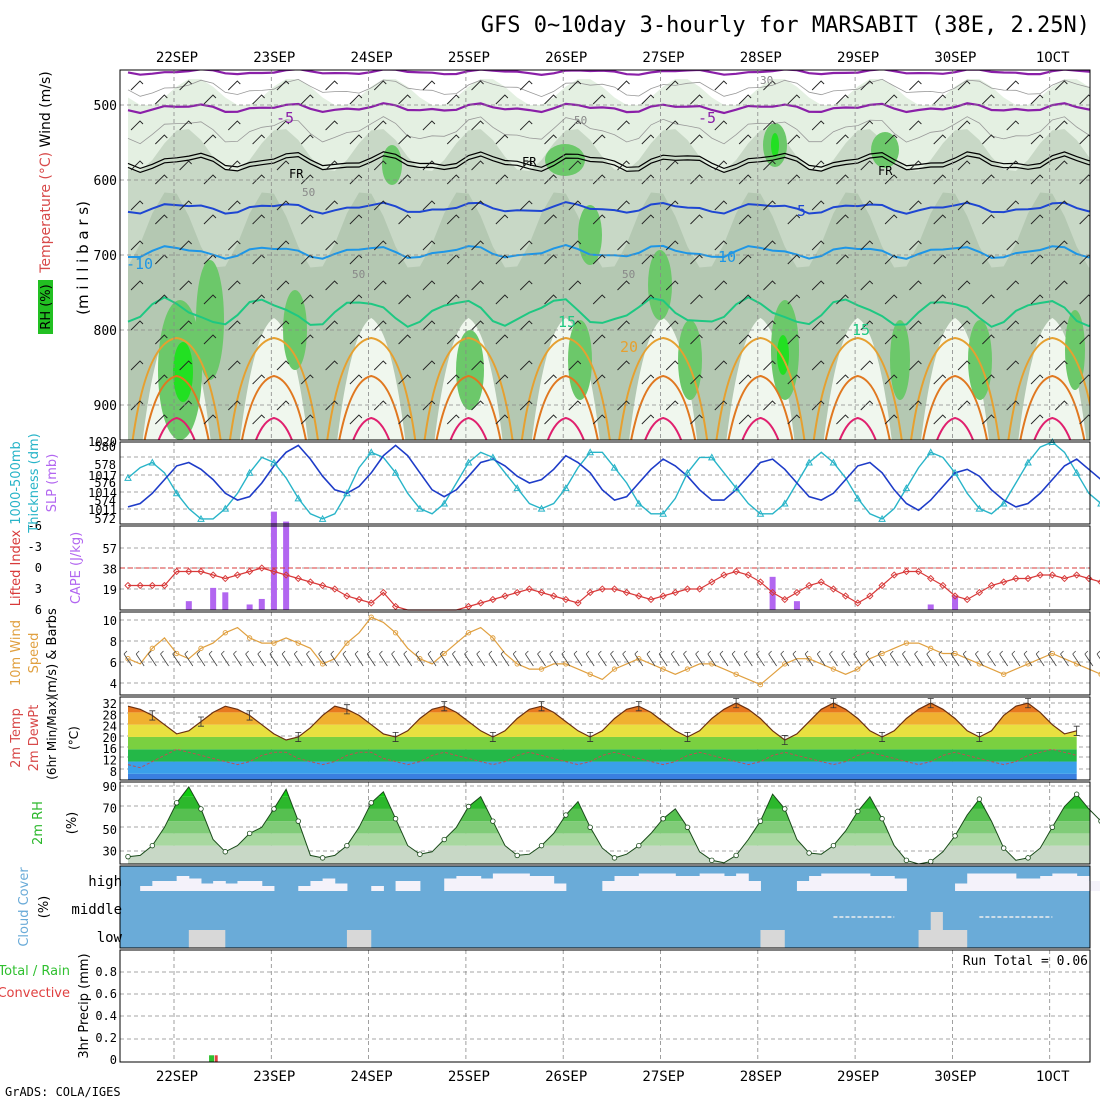  Describe the element at coordinates (761, 1077) in the screenshot. I see `day-label-bottom: 28SEP` at that location.